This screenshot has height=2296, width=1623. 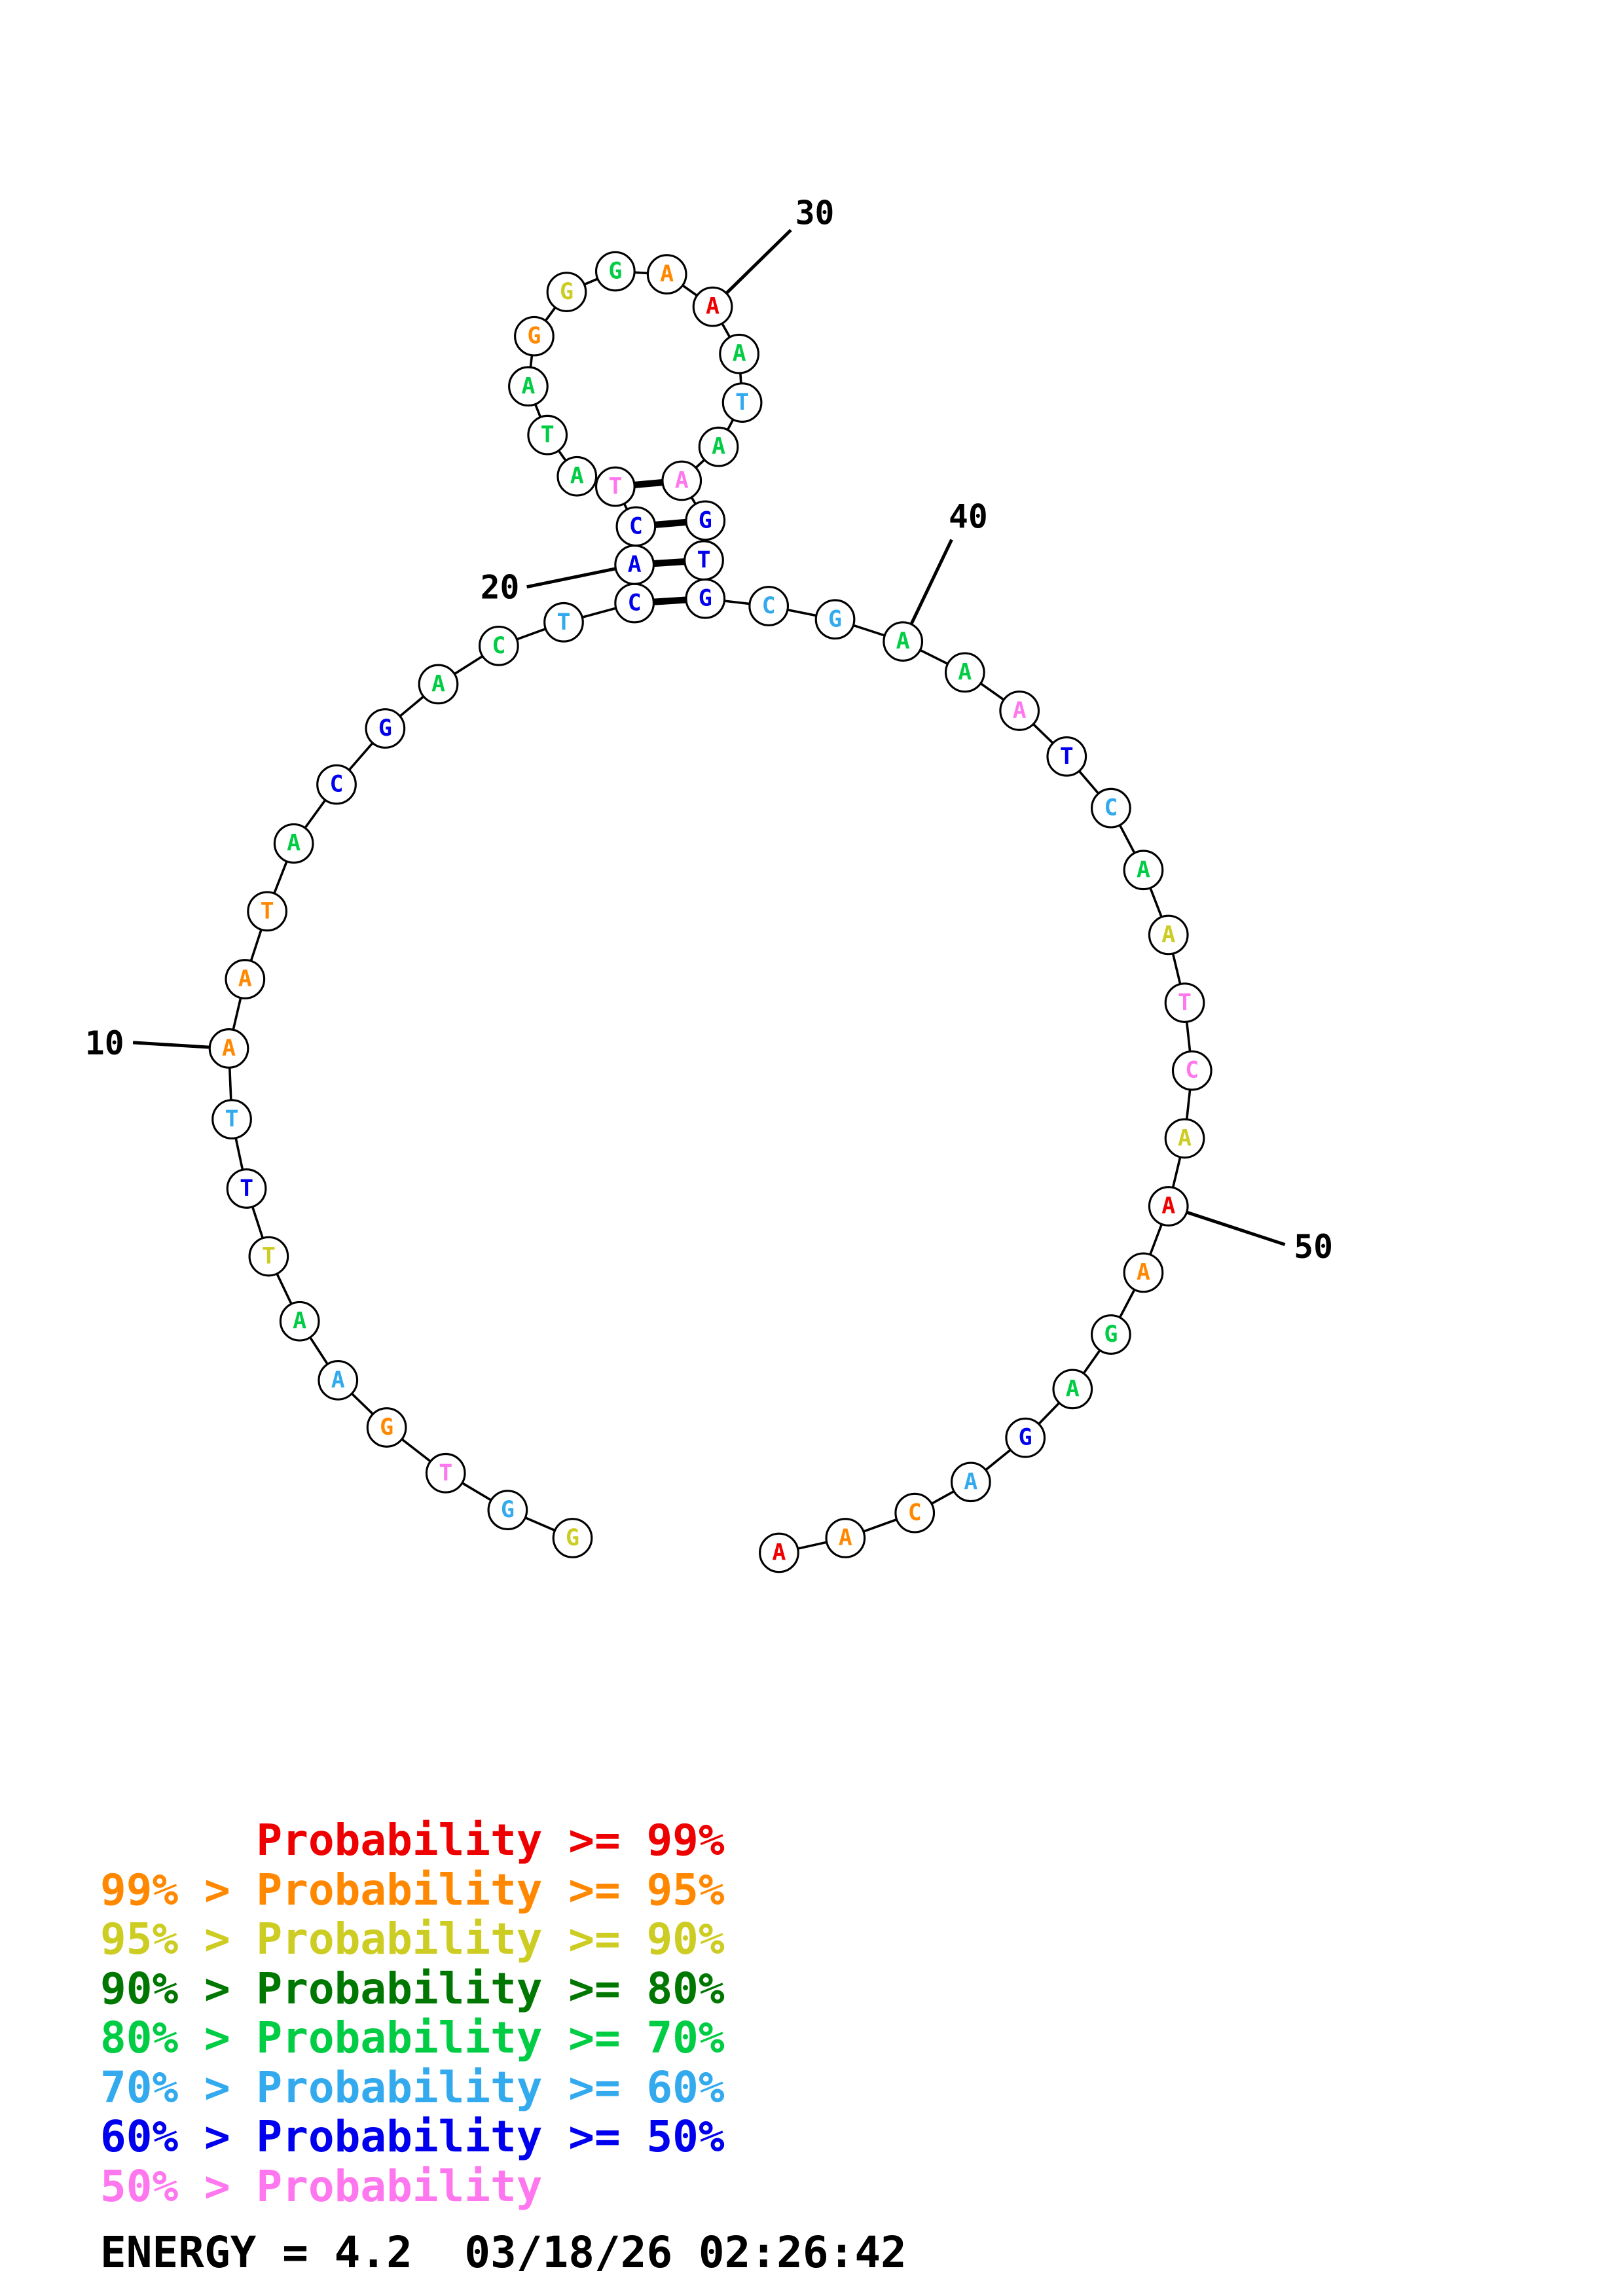 I want to click on energy-line: ENERGY = 4.2 03/18/26 02:26:42, so click(x=503, y=2252).